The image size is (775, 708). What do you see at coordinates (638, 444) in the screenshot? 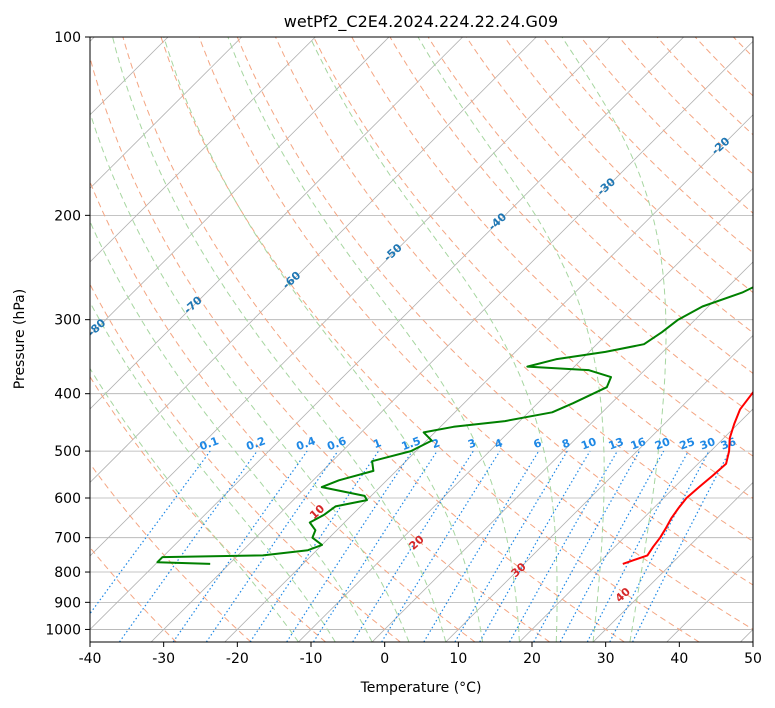
I see `mixing-ratio-label: 16` at bounding box center [638, 444].